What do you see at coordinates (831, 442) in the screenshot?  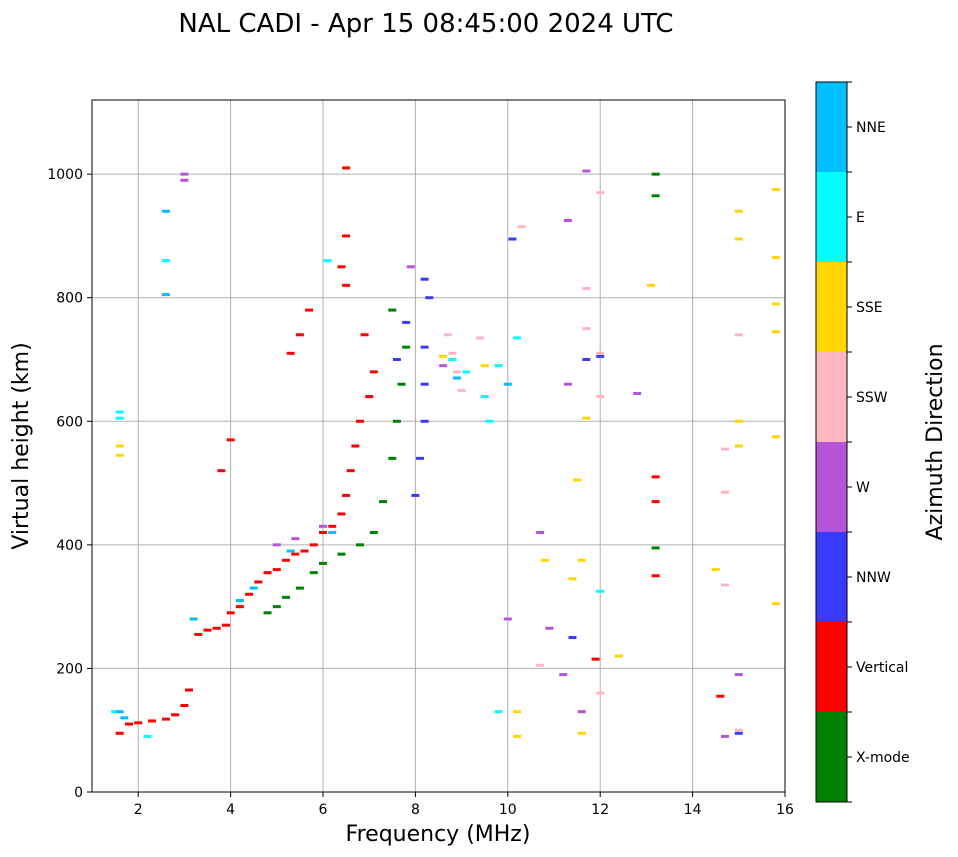 I see `colorbar-frame` at bounding box center [831, 442].